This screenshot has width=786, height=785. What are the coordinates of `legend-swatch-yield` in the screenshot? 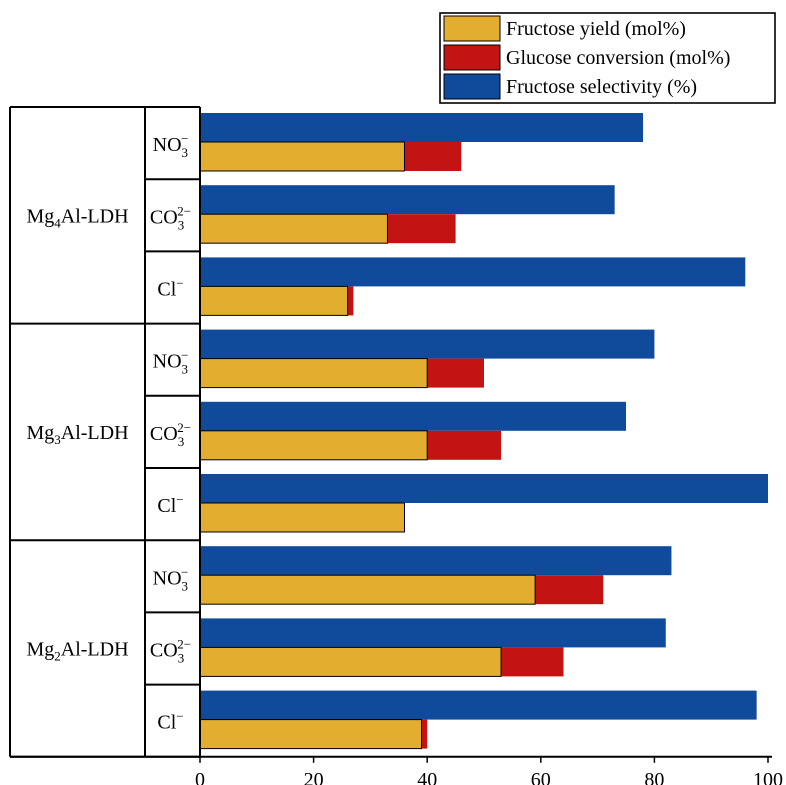 It's located at (472, 28).